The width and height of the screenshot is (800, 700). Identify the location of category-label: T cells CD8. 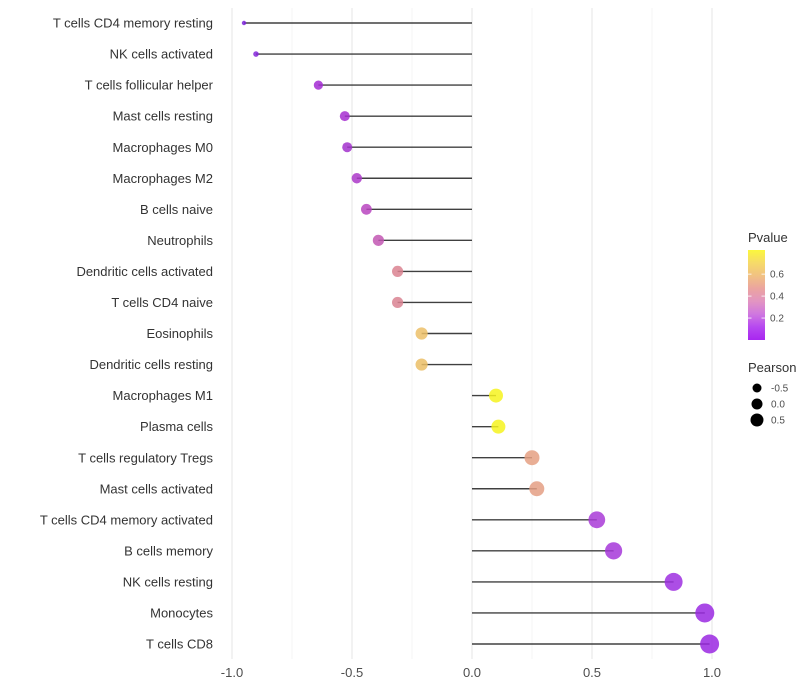
(179, 644).